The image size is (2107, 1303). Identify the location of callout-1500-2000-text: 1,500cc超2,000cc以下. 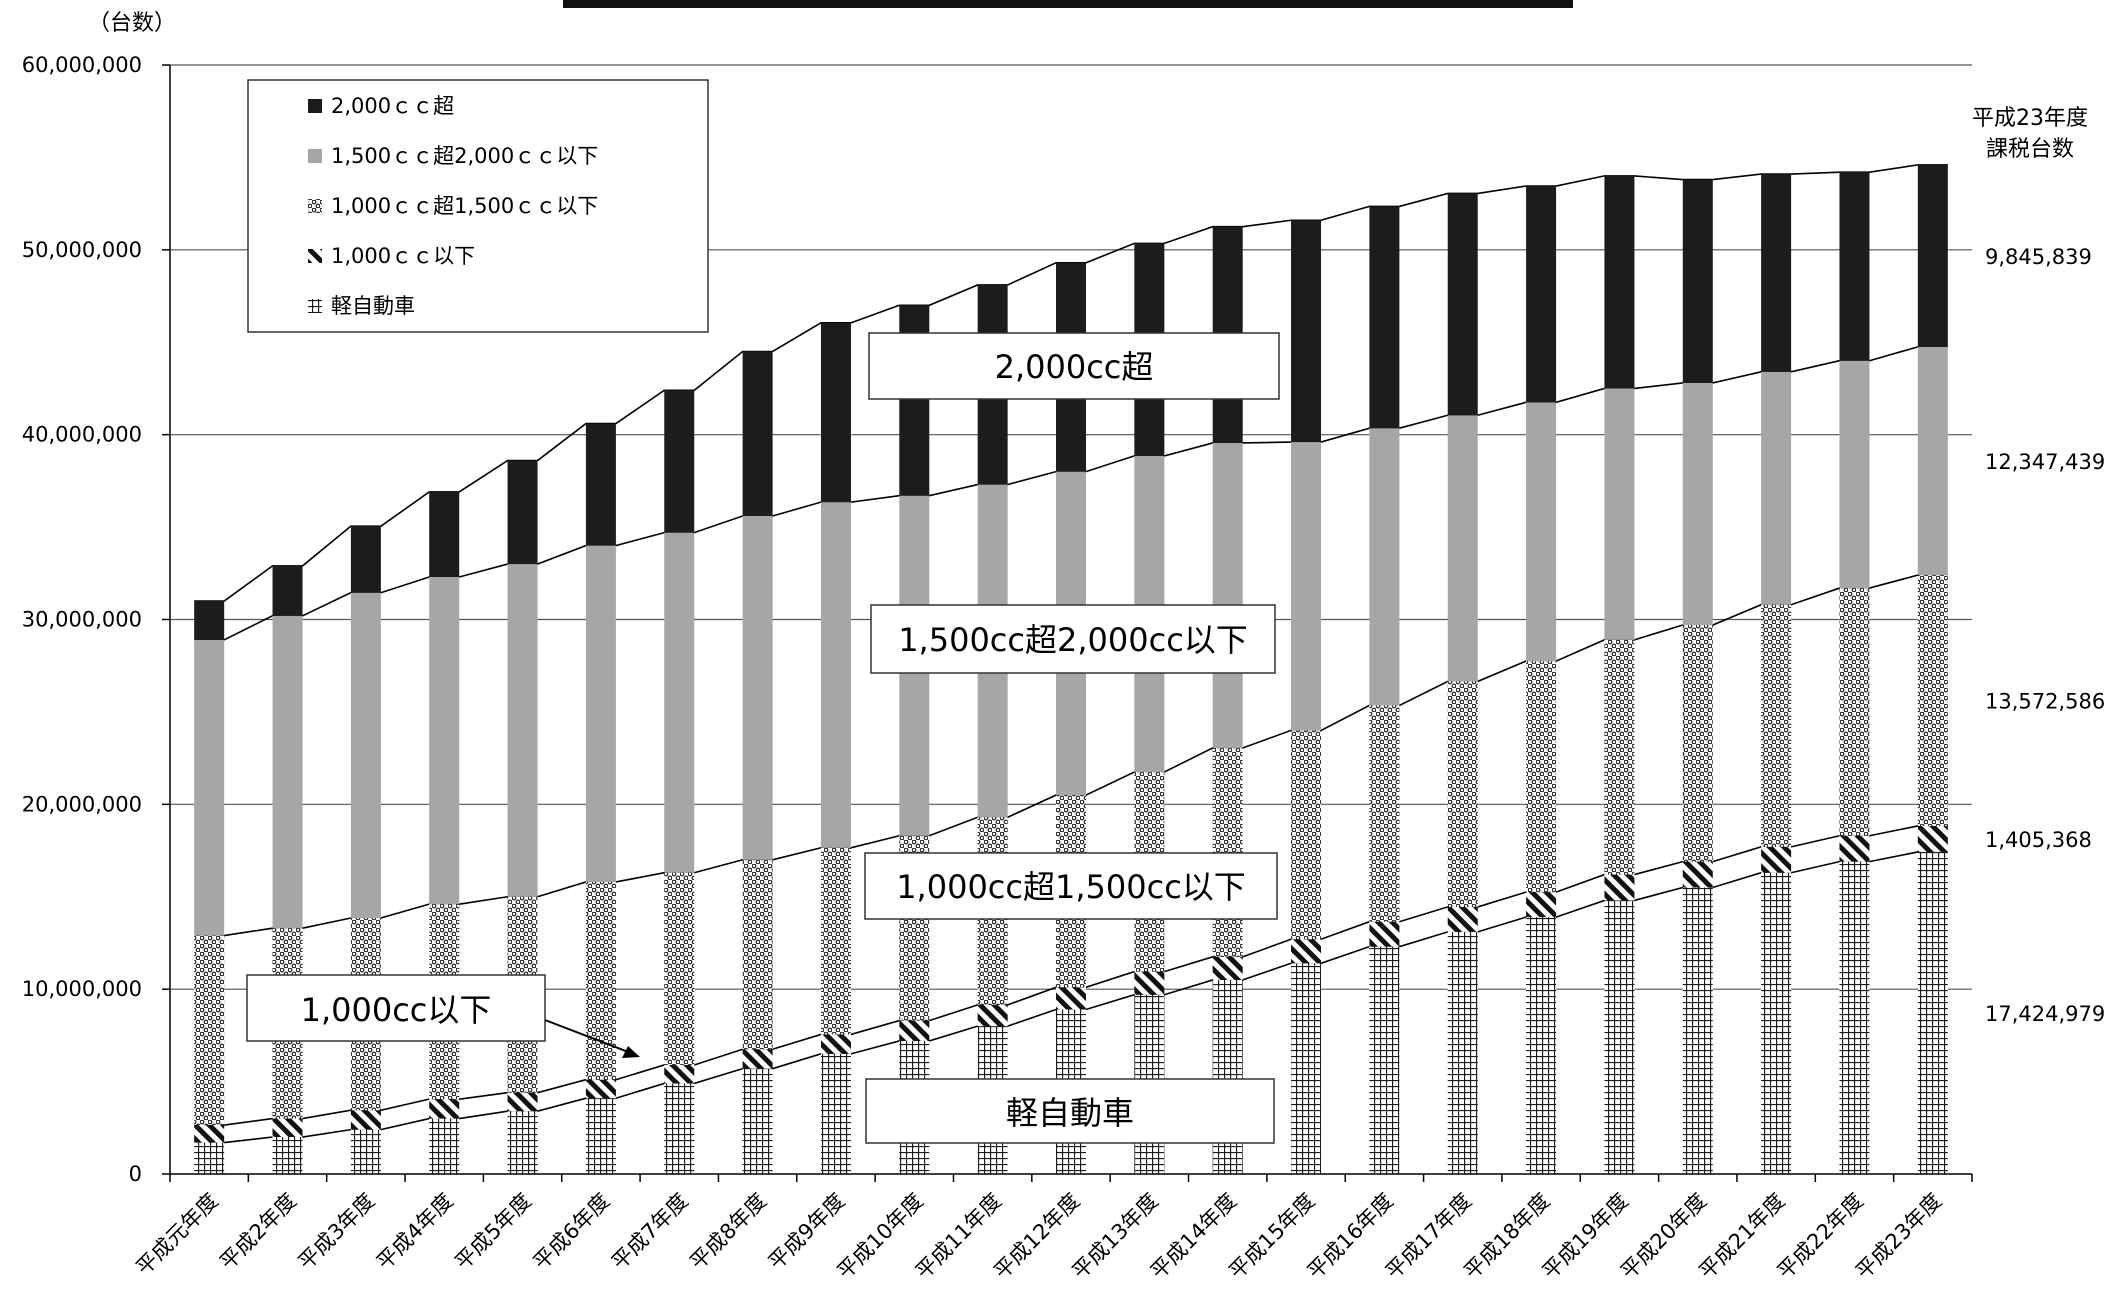
(1073, 640).